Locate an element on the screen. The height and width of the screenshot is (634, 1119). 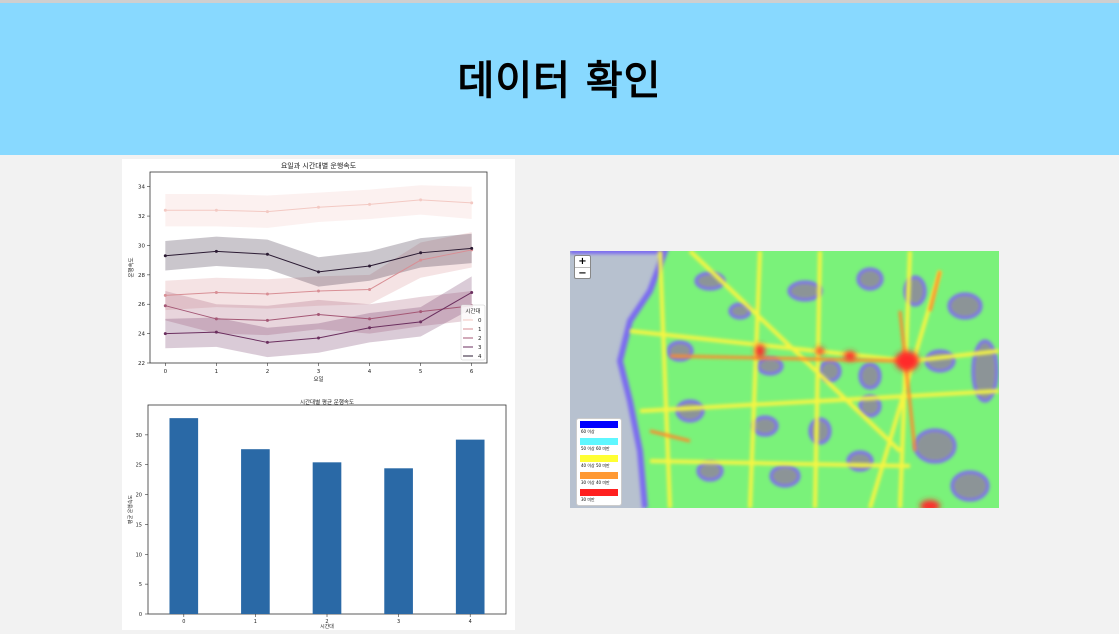
page-title: 데이터 확인 is located at coordinates (559, 81).